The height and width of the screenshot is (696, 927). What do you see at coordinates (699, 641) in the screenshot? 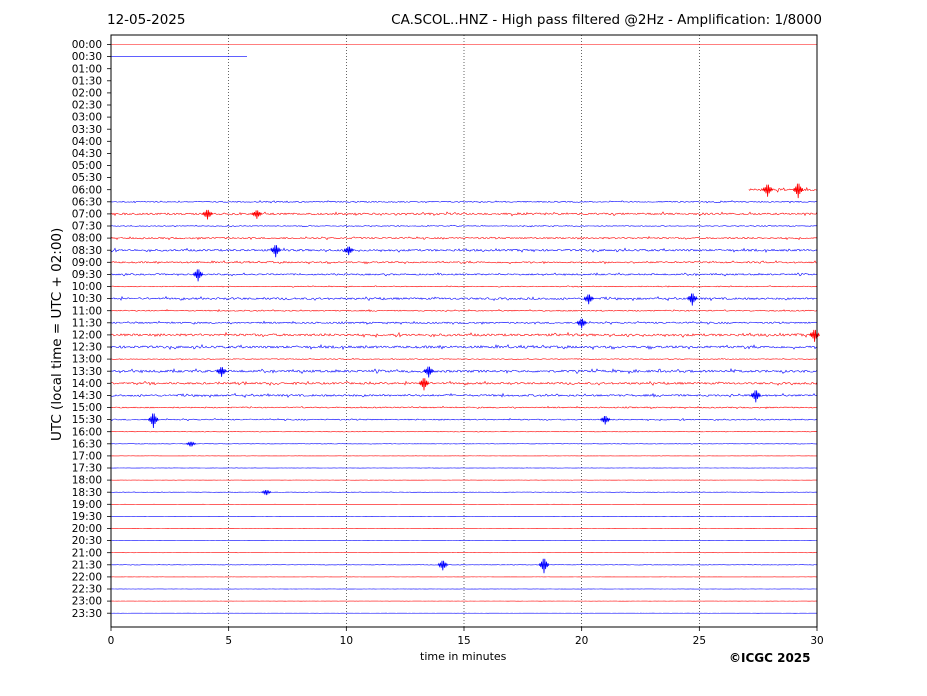
I see `x-tick-label: 25` at bounding box center [699, 641].